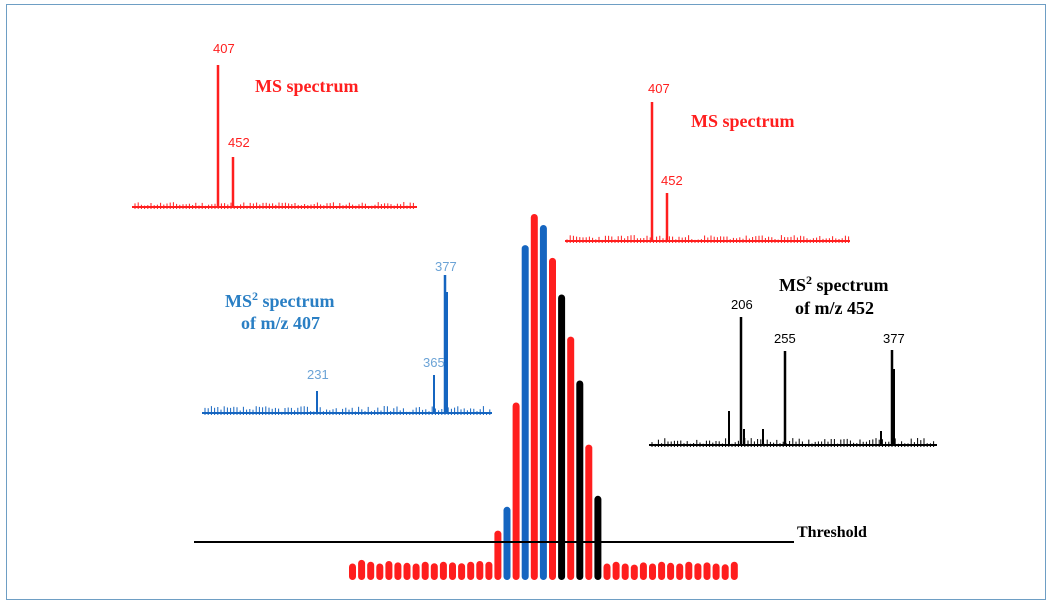 The height and width of the screenshot is (608, 1052). What do you see at coordinates (809, 280) in the screenshot?
I see `ms2-452-title-superscript: 2` at bounding box center [809, 280].